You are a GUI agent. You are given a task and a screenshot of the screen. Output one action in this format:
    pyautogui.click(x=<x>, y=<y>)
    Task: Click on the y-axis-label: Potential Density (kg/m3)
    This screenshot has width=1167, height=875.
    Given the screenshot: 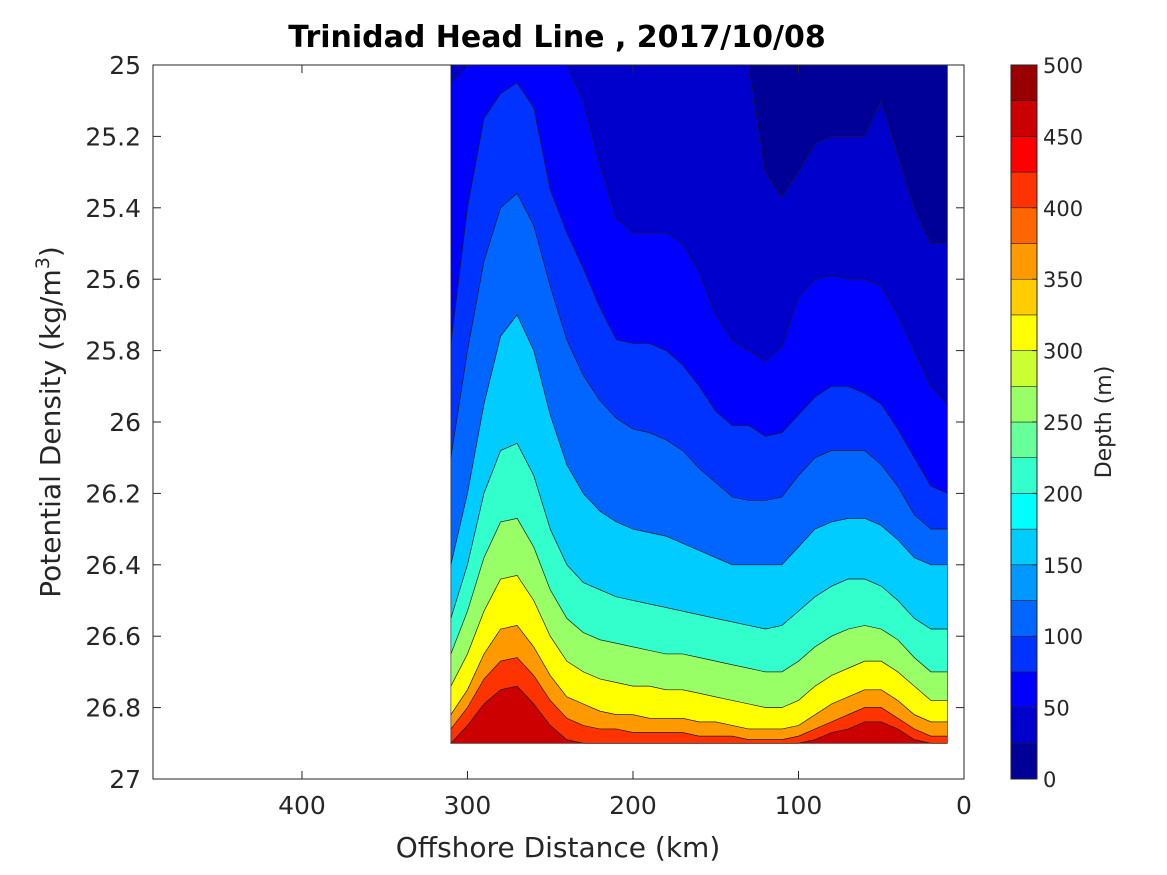 What is the action you would take?
    pyautogui.click(x=49, y=422)
    